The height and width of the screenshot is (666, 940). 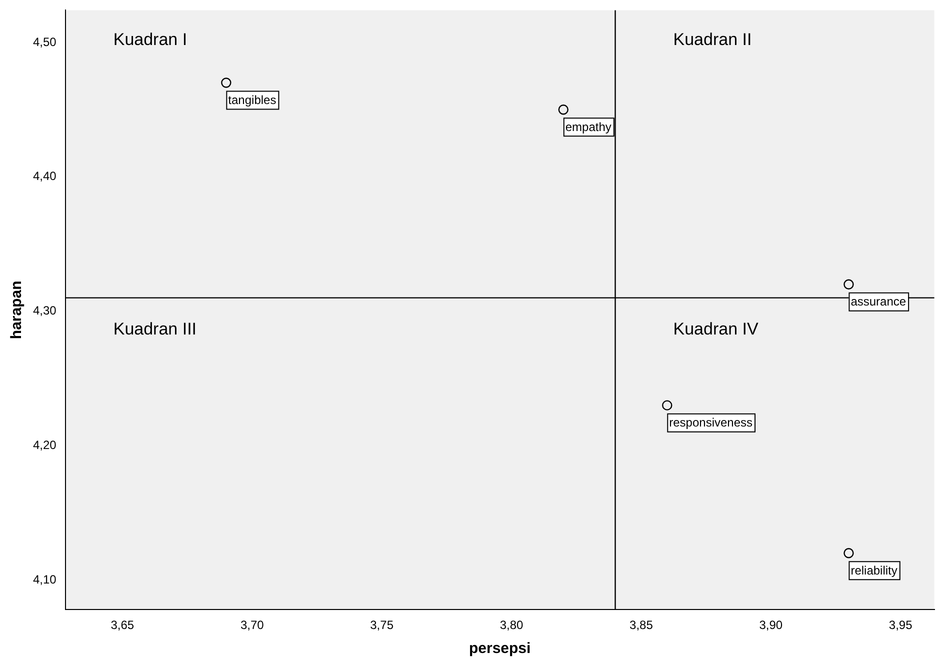 I want to click on x-tick-label: 3,90, so click(x=771, y=625).